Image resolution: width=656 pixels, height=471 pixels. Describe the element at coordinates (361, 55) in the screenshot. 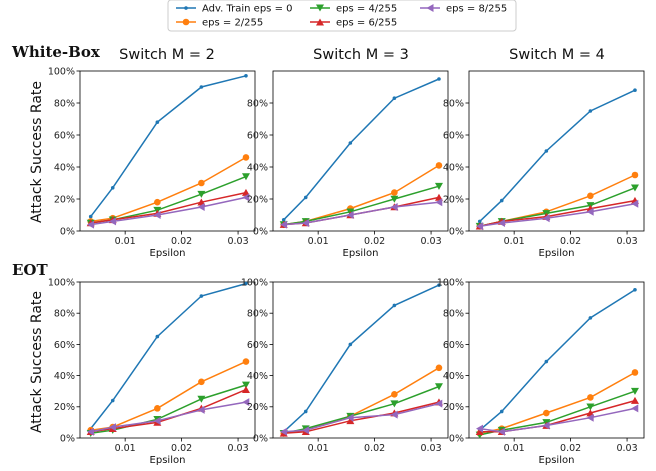

I see `column-title-m3: Switch M = 3` at that location.